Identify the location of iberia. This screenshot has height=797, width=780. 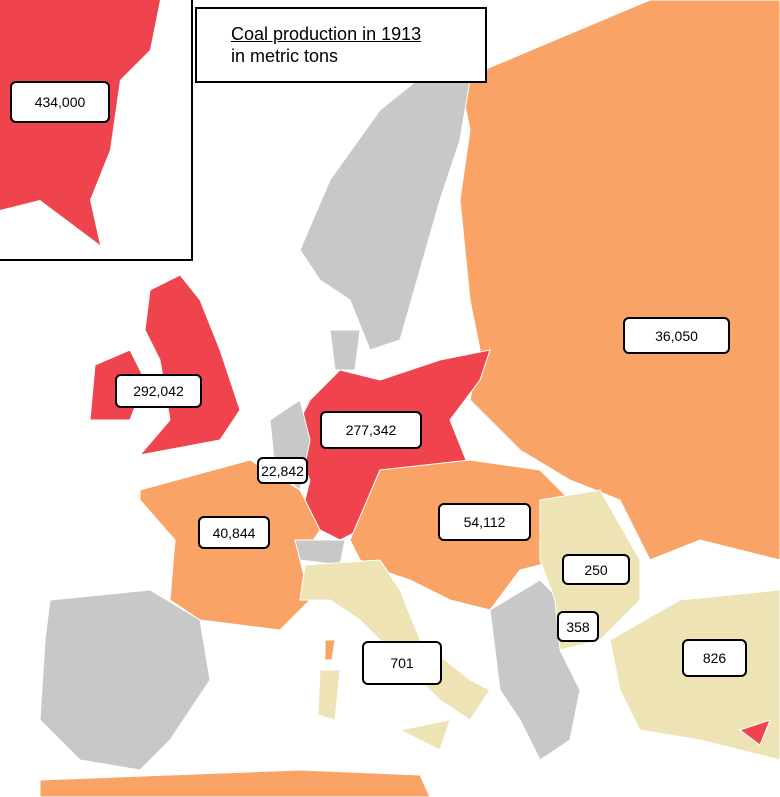
(125, 680).